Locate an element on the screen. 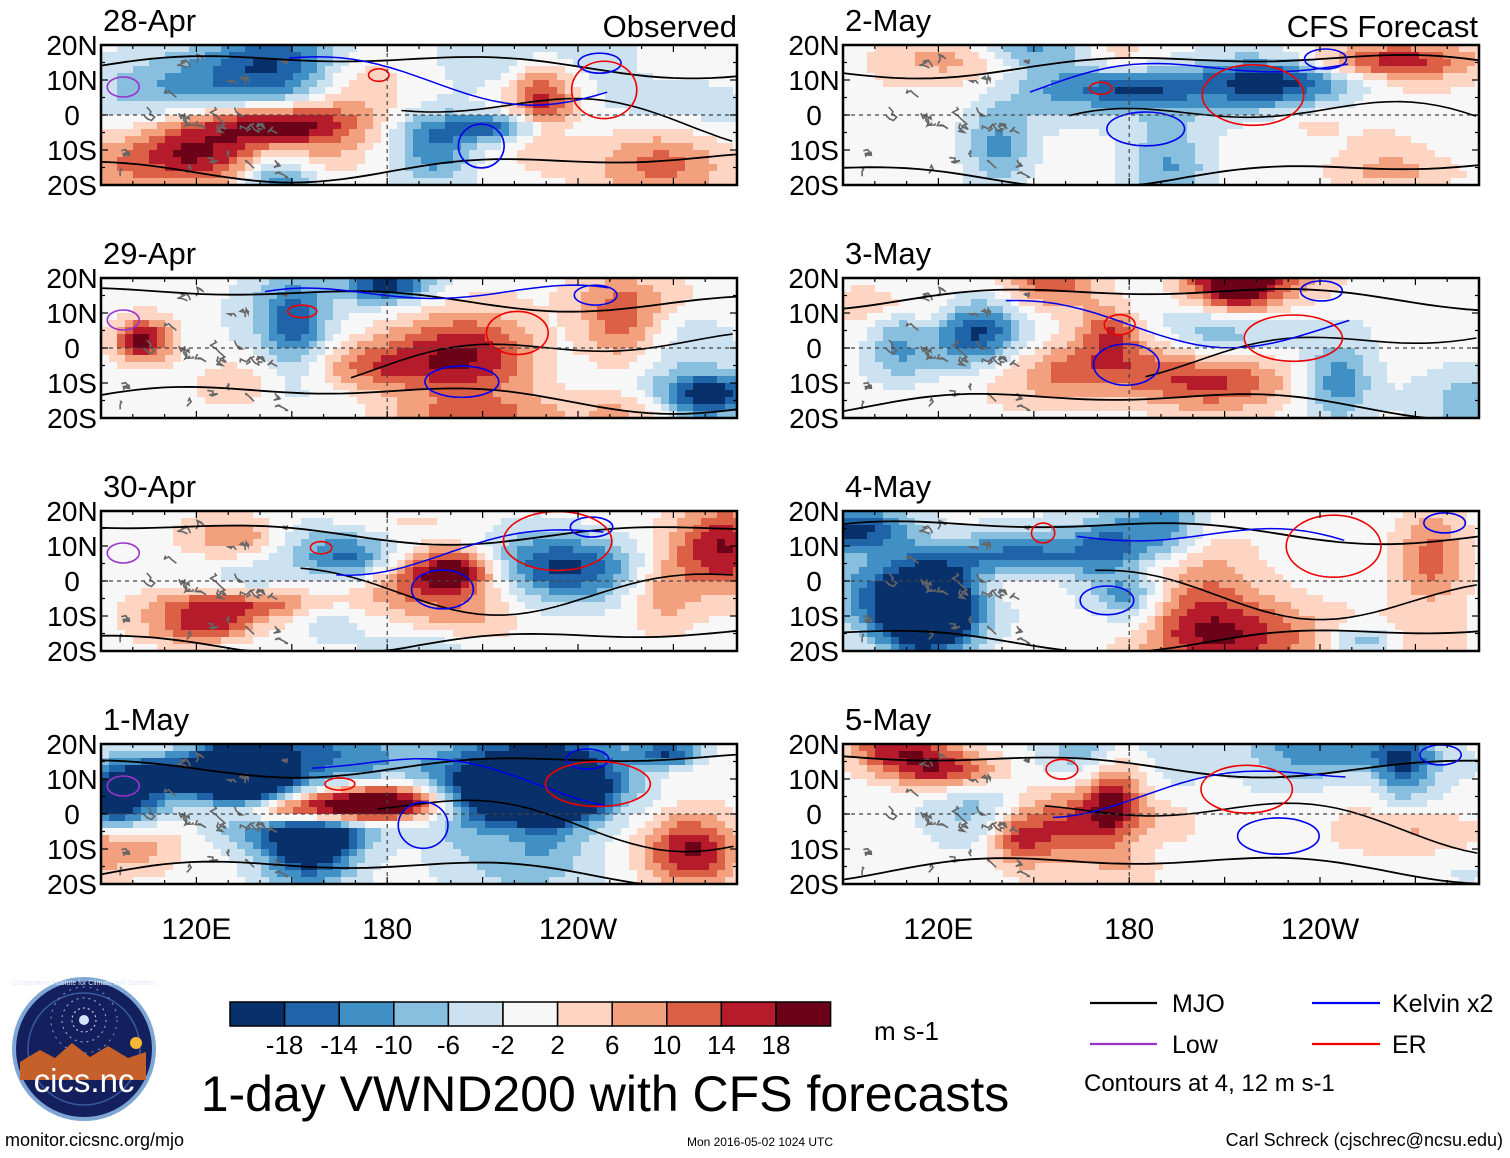 Image resolution: width=1510 pixels, height=1158 pixels. colorbar-tick-label: 6 is located at coordinates (612, 1045).